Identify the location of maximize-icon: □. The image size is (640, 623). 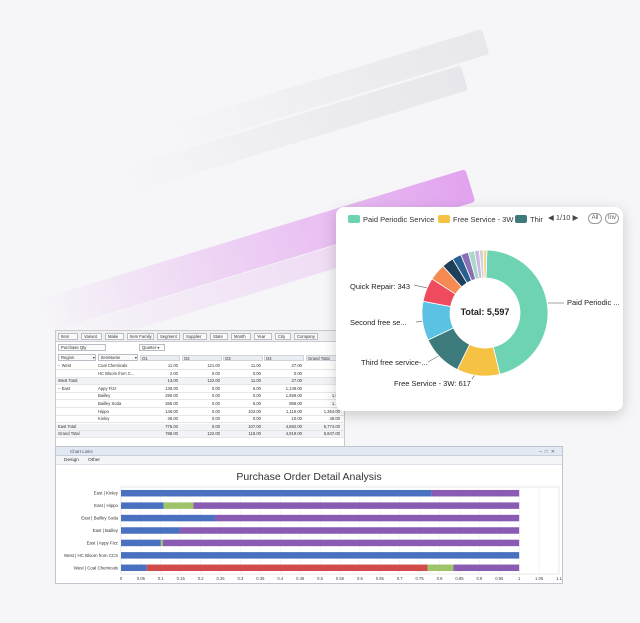
(547, 452).